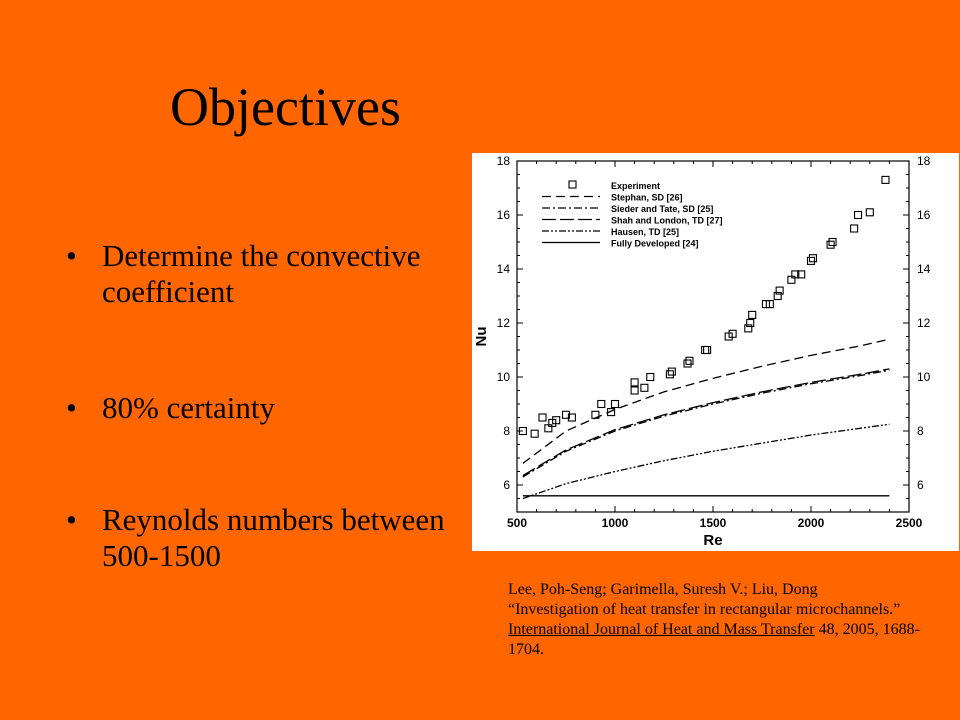 This screenshot has height=720, width=960. What do you see at coordinates (924, 215) in the screenshot?
I see `y-tick-label-right: 16` at bounding box center [924, 215].